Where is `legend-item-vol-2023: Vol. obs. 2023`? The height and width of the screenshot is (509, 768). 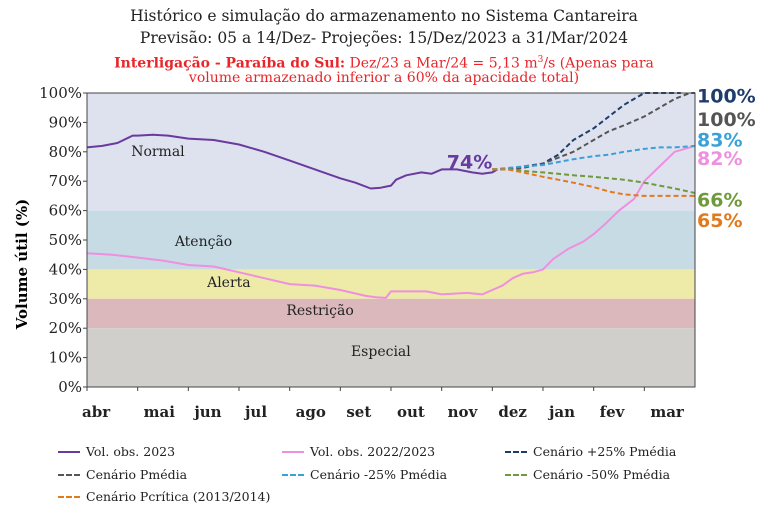
legend-item-vol-2023: Vol. obs. 2023 is located at coordinates (116, 451).